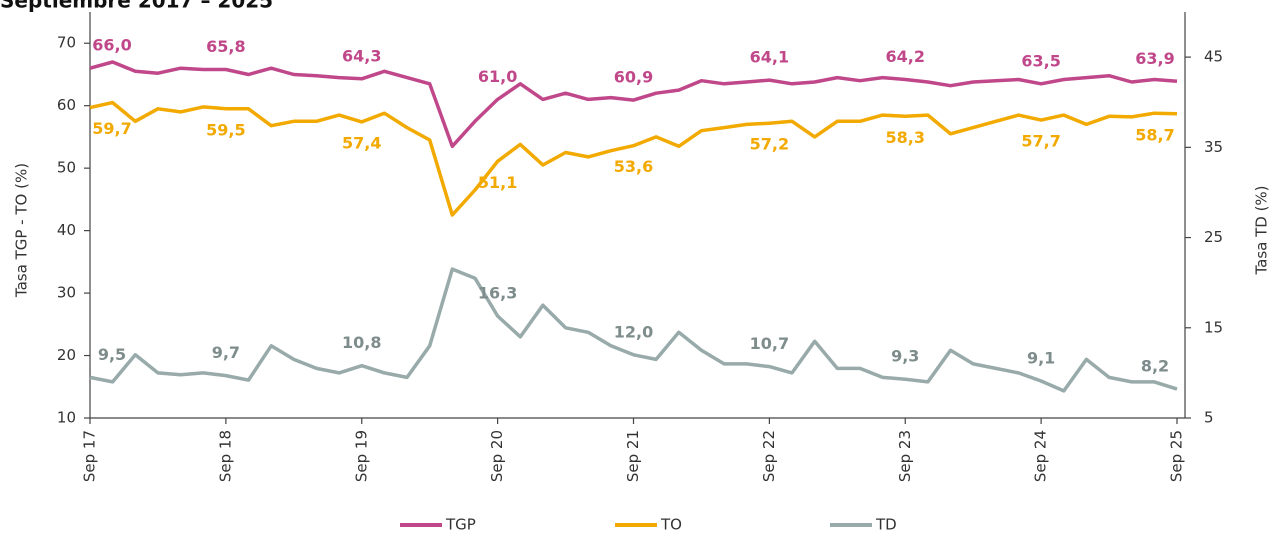  What do you see at coordinates (1262, 230) in the screenshot?
I see `y2-axis-label: Tasa TD (%)` at bounding box center [1262, 230].